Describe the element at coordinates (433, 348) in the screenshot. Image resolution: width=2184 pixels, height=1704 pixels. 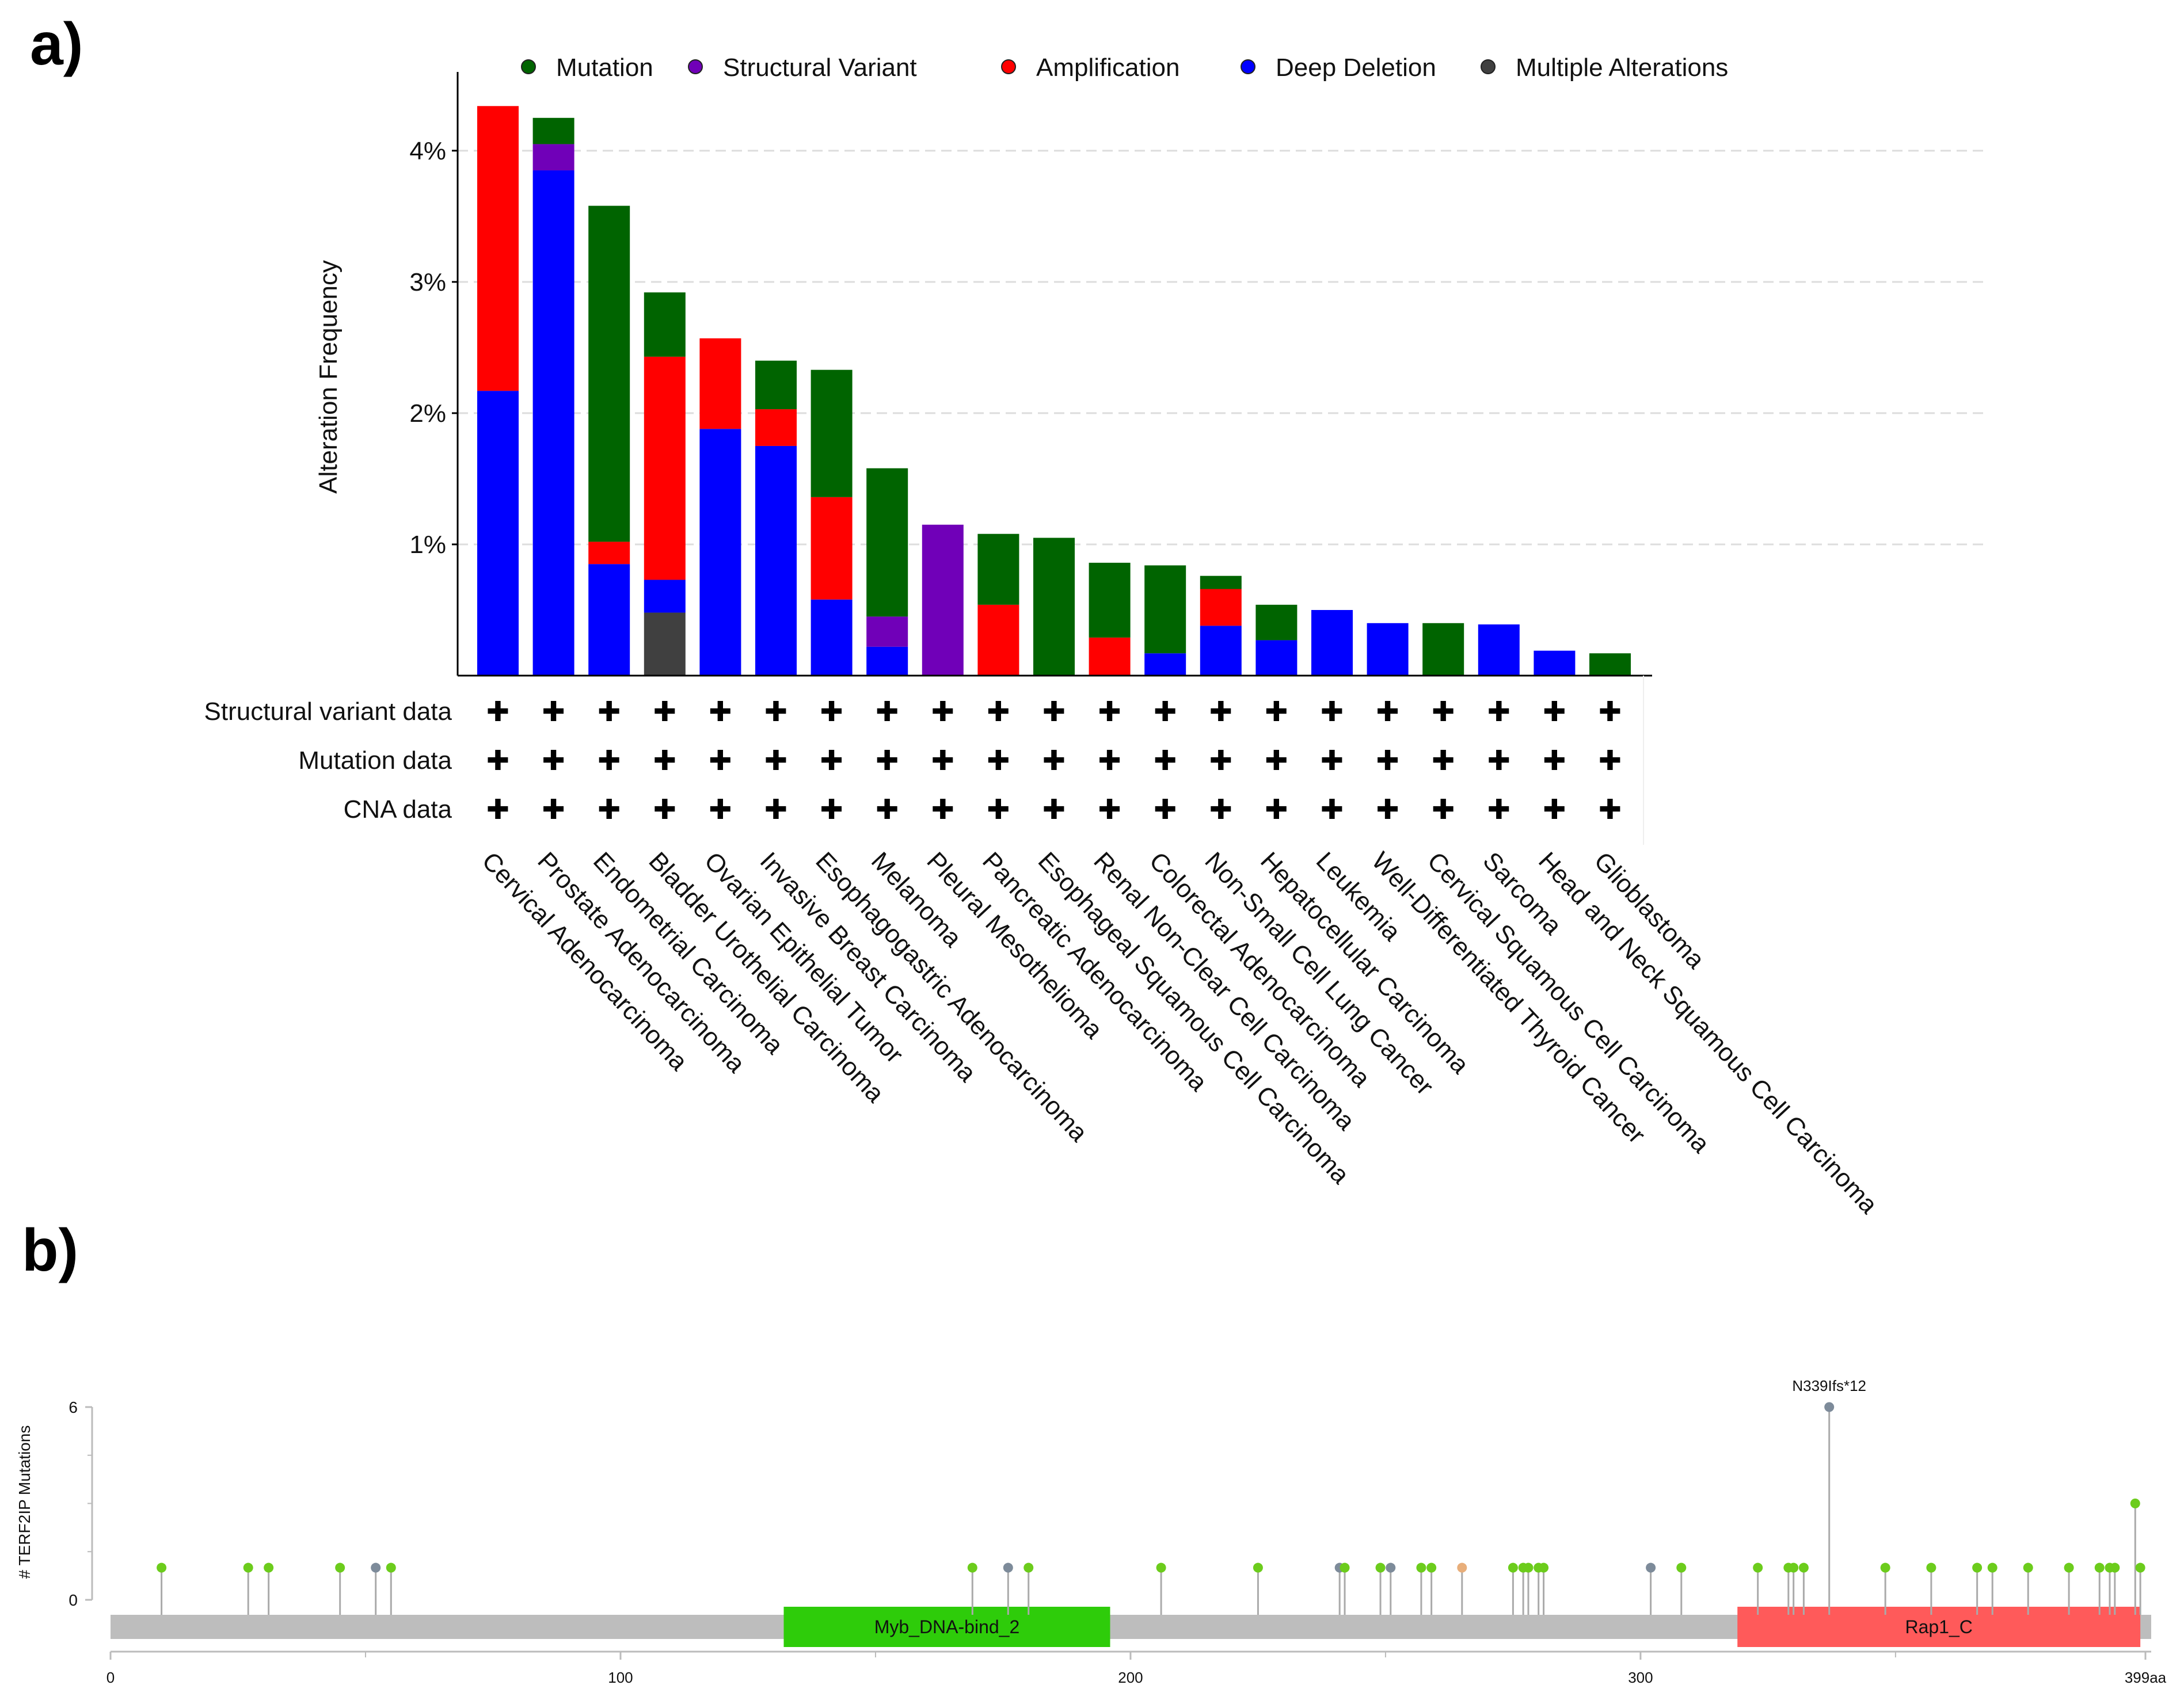
I see `y-ticks: 1% 2% 3% 4%` at that location.